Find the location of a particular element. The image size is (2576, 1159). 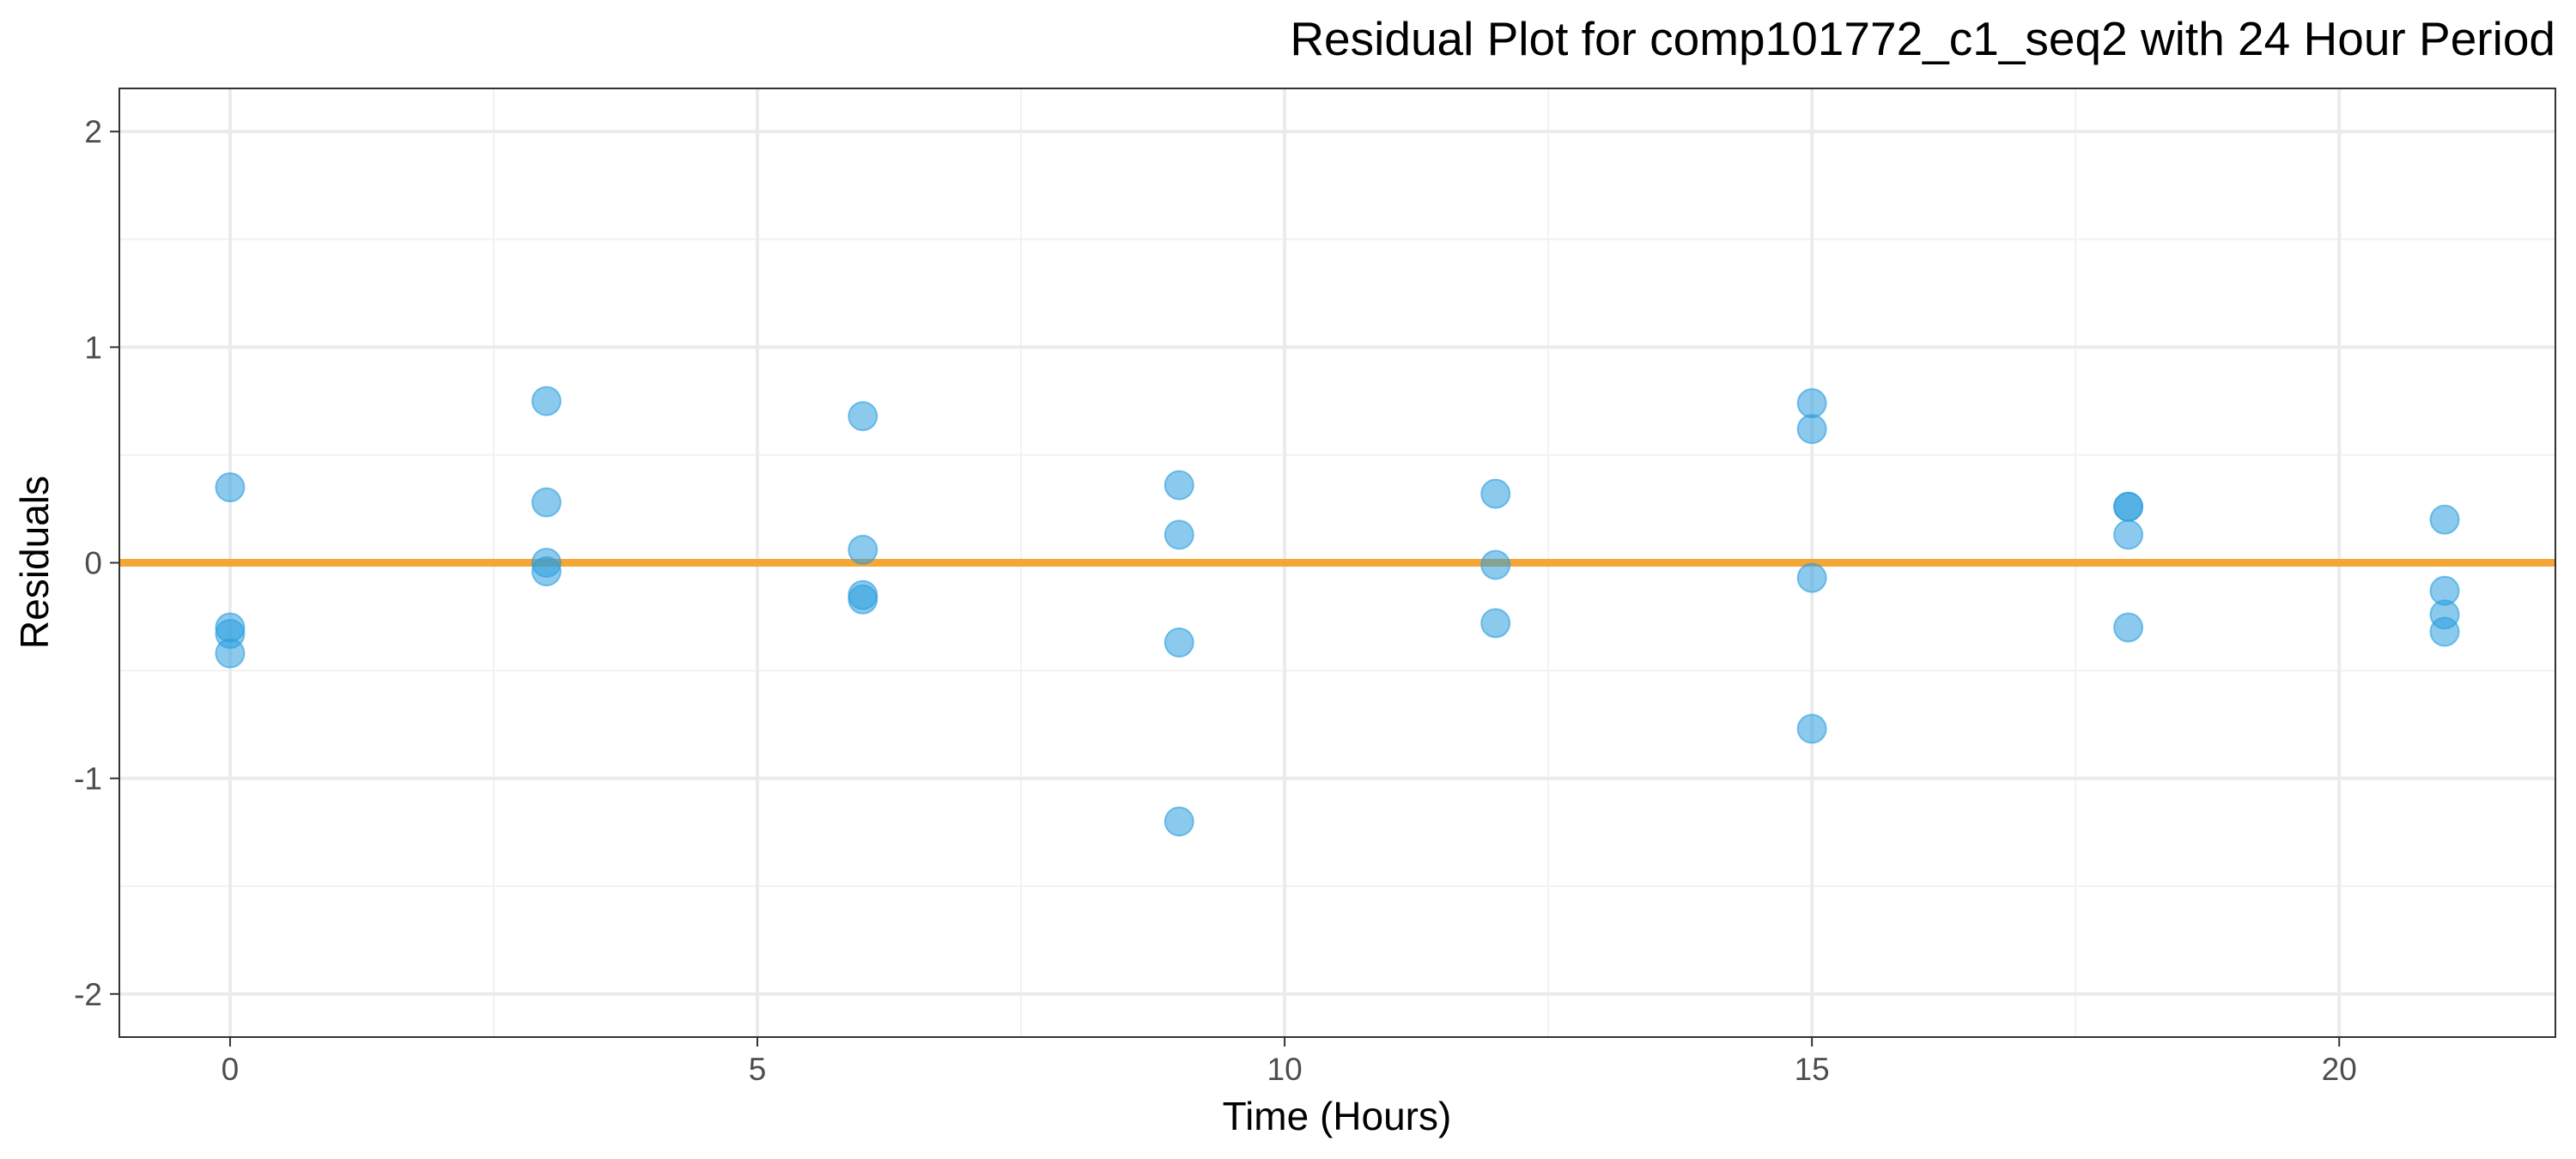

x-tick-label: 15 is located at coordinates (1813, 1070).